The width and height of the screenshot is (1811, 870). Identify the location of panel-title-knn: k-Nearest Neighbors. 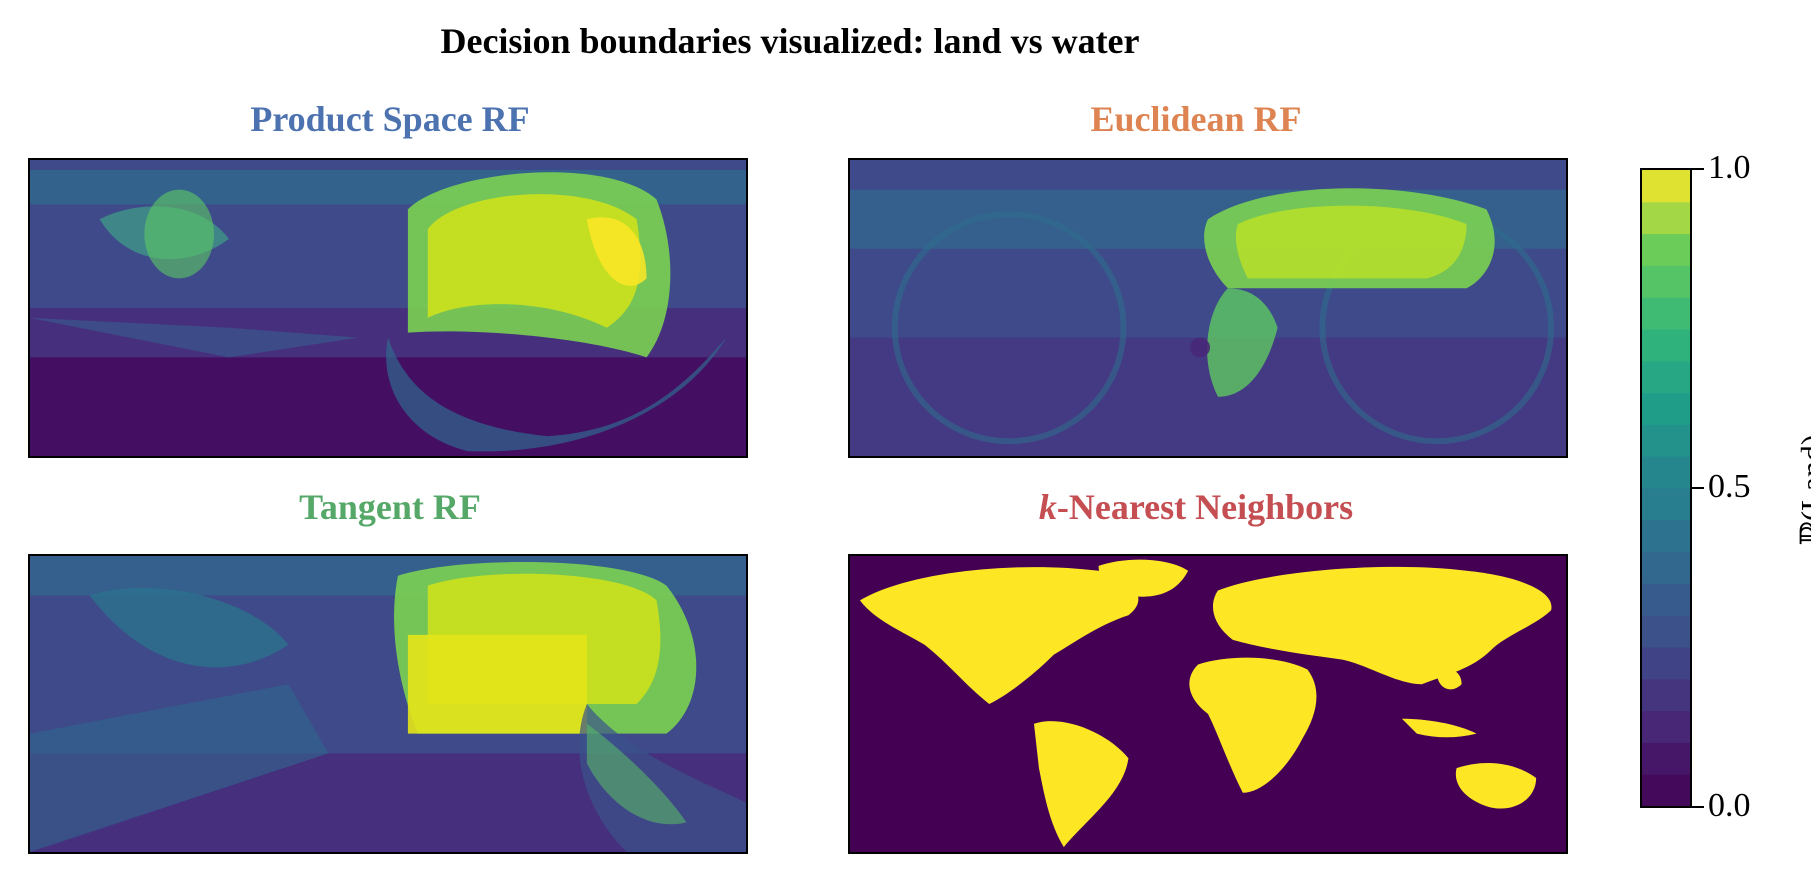
(1196, 507).